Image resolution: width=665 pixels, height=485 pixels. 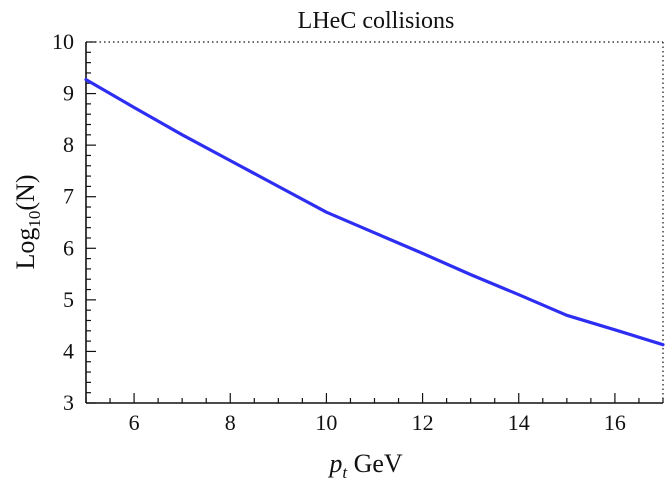 I want to click on y-axis-ticks: 3 4 5 6 7 8 9 10, so click(x=74, y=222).